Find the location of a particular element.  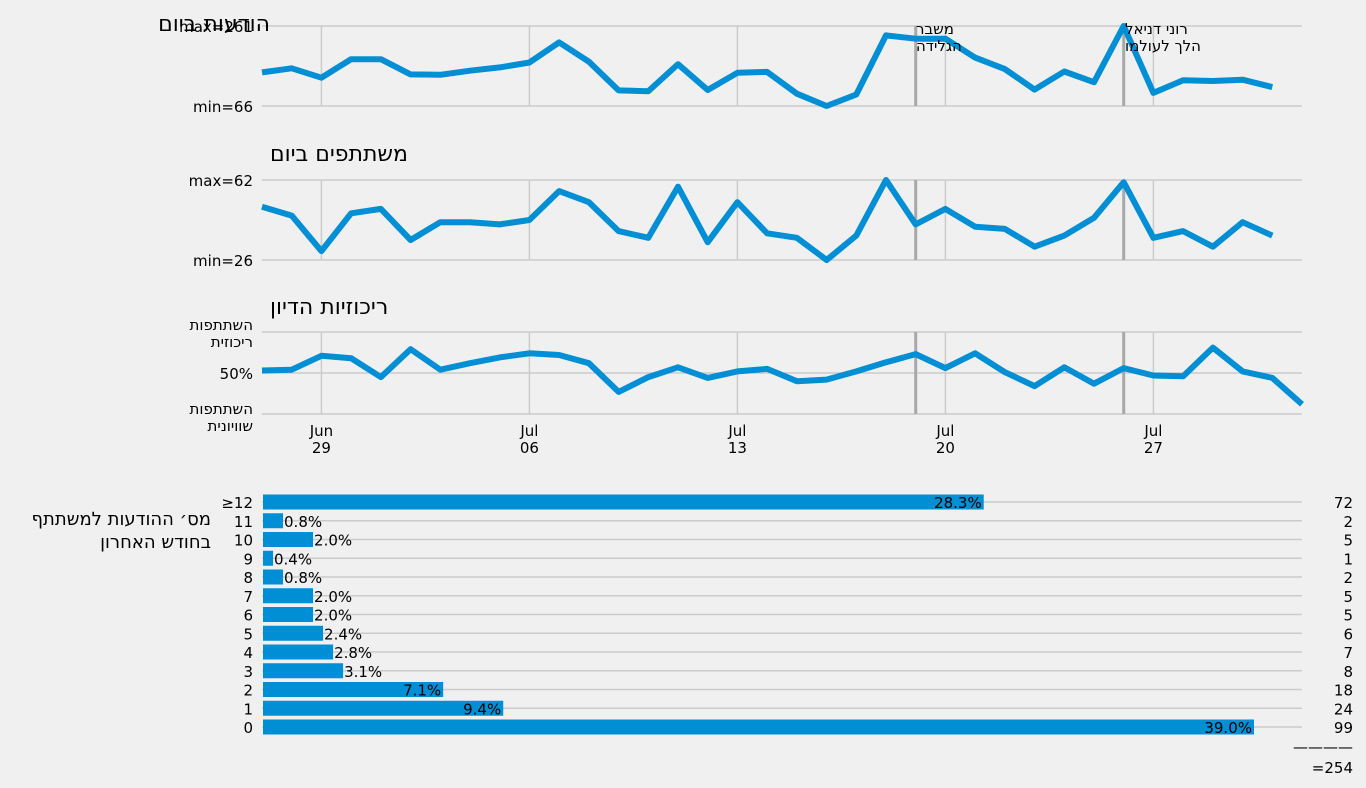

bar-category-label: 9 is located at coordinates (248, 559).